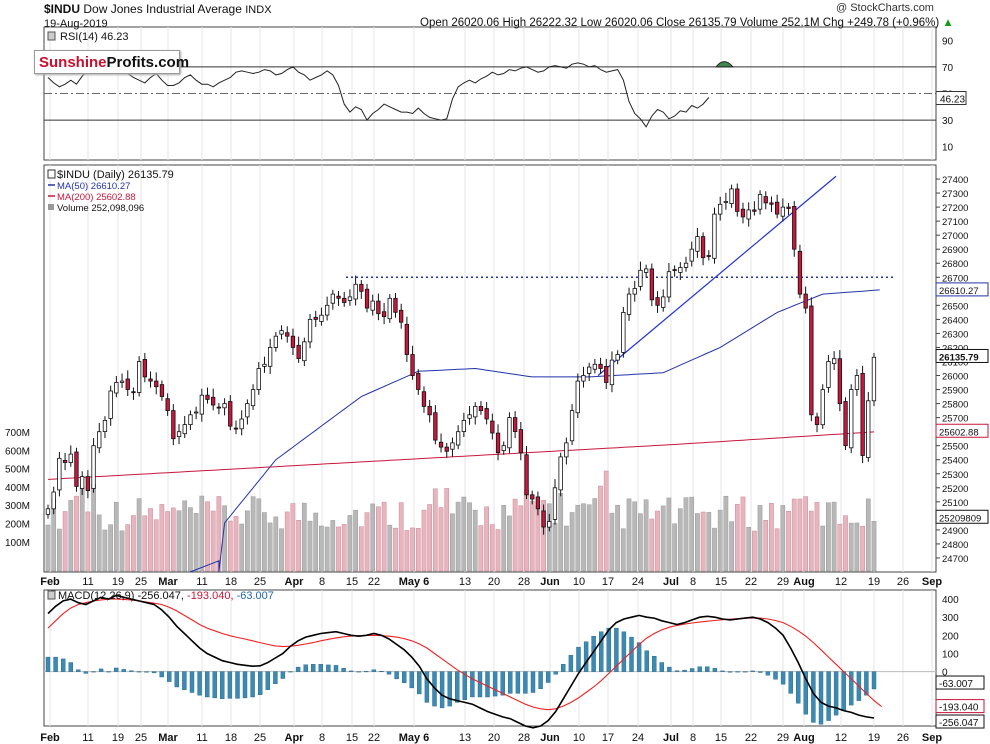 This screenshot has height=744, width=990. I want to click on price-tick-label: 26500, so click(955, 306).